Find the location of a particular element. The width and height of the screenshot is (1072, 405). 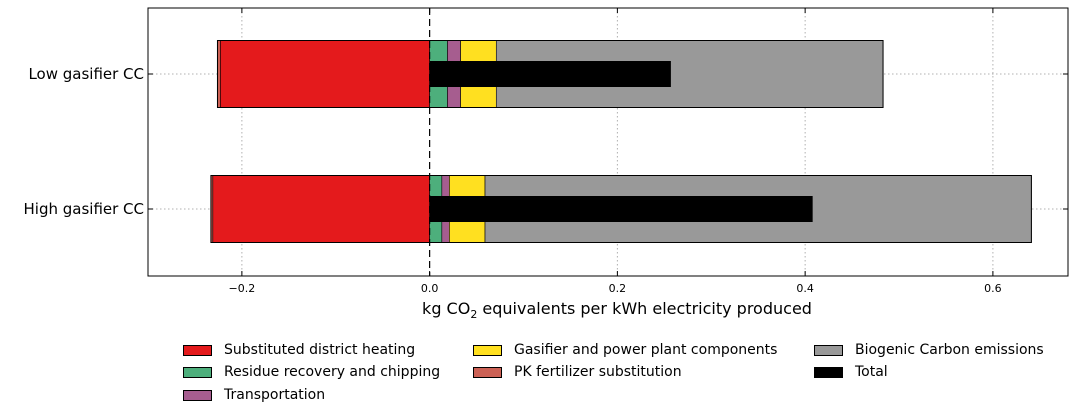

x-tick-label: −0.2 is located at coordinates (242, 288).